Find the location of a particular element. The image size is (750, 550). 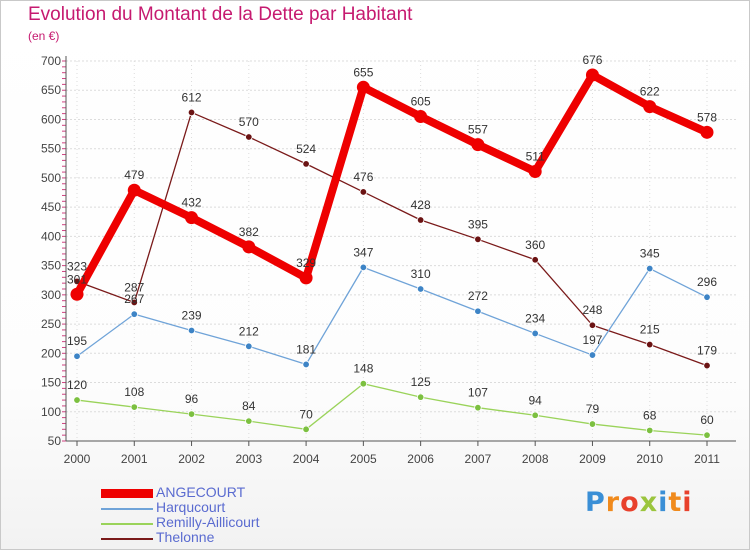

data-label-angecourt: 432 is located at coordinates (192, 203).